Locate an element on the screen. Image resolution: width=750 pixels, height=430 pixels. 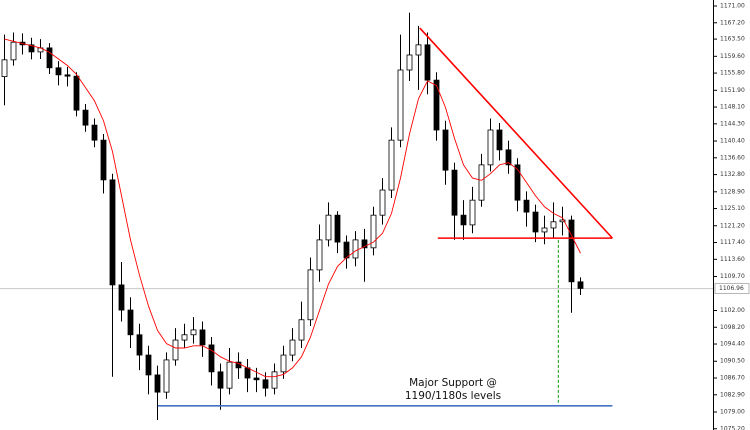
y-tick-label: 1117.40 is located at coordinates (732, 242).